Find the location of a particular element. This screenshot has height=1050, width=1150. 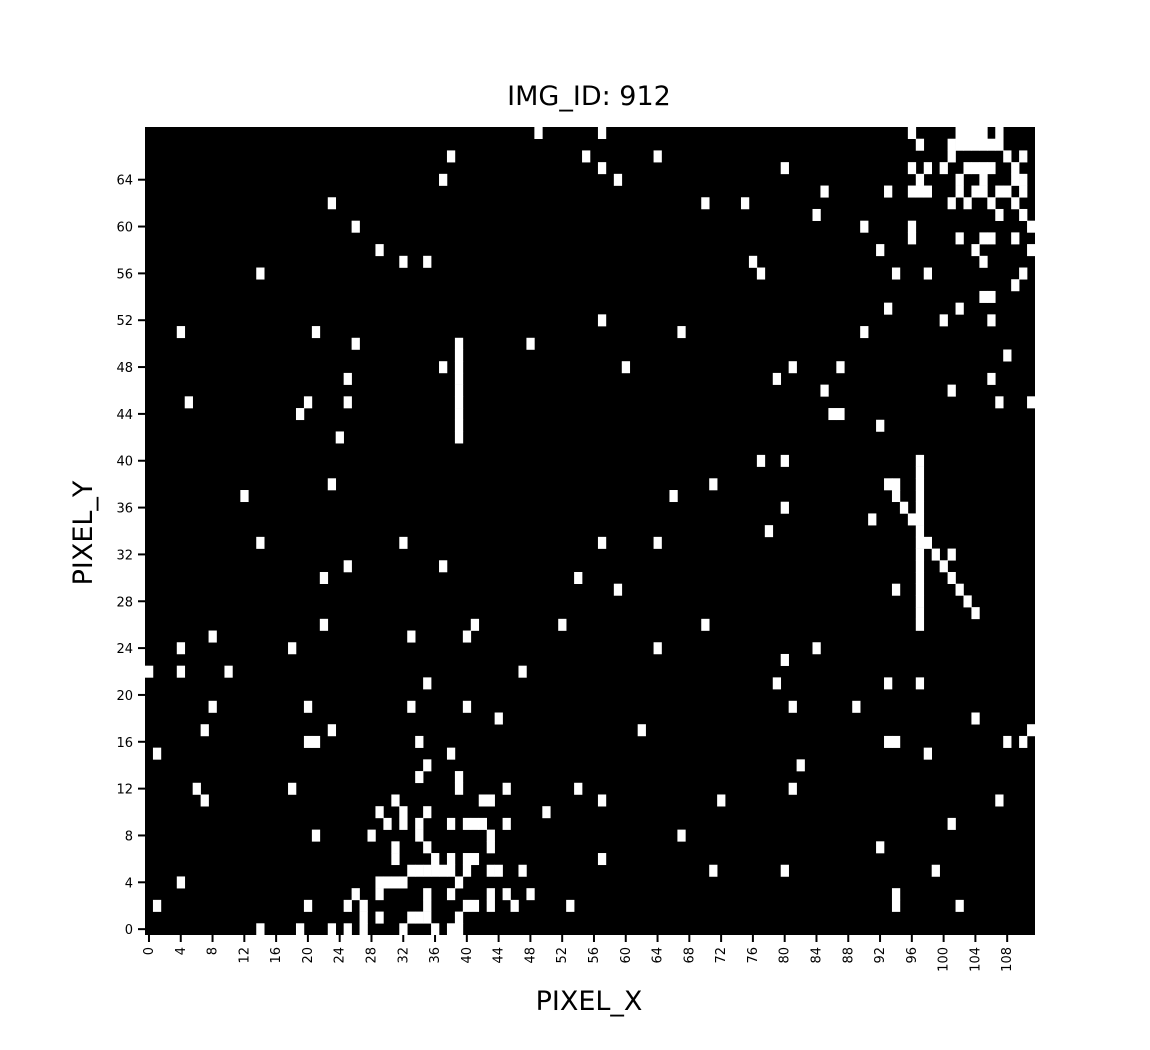

x-axis-label: PIXEL_X is located at coordinates (589, 1001).